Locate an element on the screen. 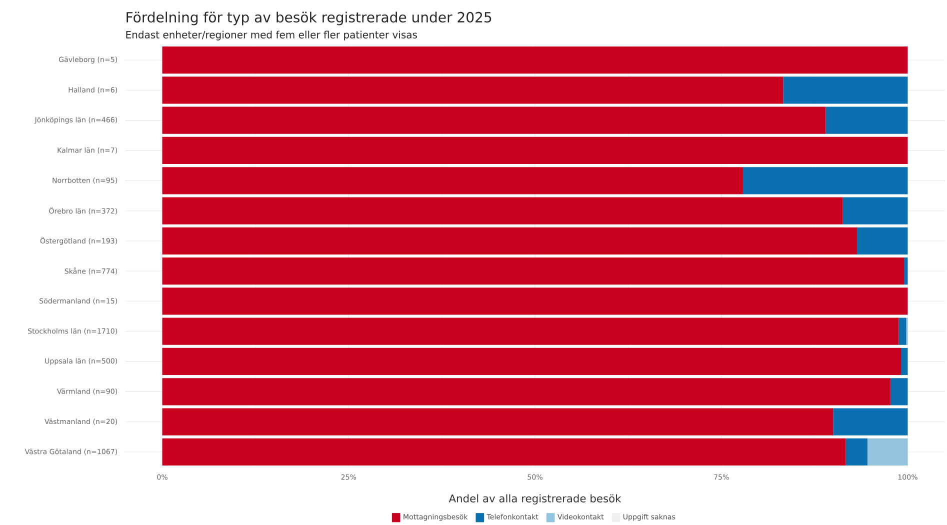 The image size is (947, 525). chart-title: Fördelning för typ av besök registrerade under 2025 is located at coordinates (309, 19).